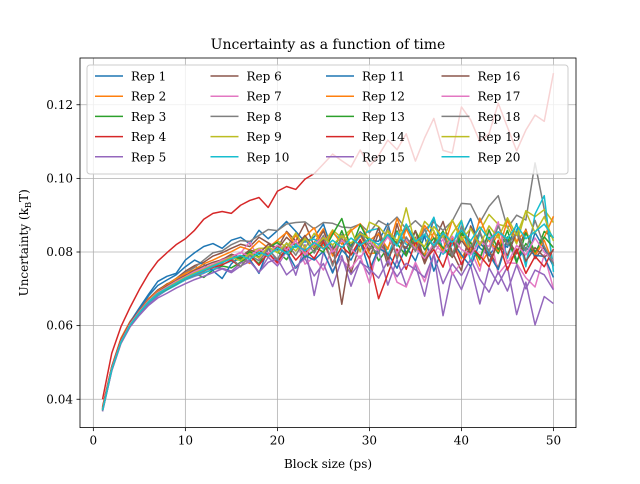 Image resolution: width=640 pixels, height=484 pixels. What do you see at coordinates (383, 97) in the screenshot?
I see `legend-label: Rep 12` at bounding box center [383, 97].